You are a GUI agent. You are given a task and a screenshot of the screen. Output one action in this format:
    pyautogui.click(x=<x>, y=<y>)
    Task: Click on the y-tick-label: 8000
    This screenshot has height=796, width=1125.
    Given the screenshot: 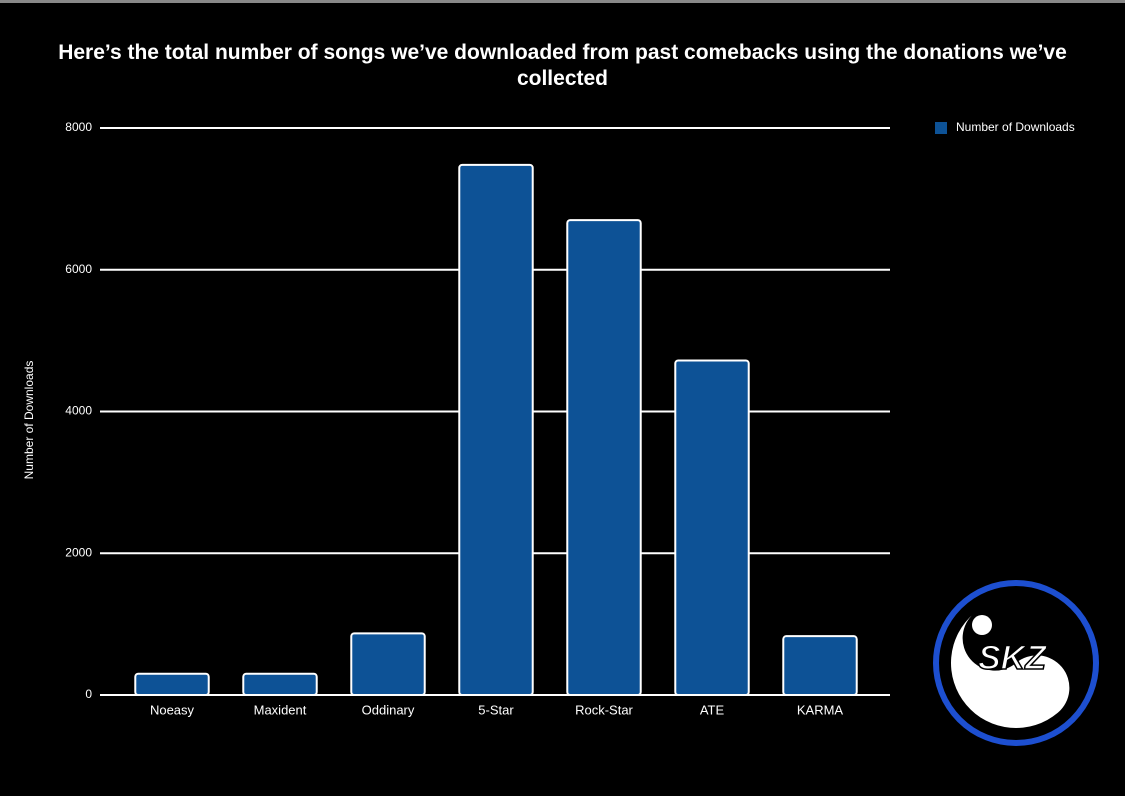 What is the action you would take?
    pyautogui.click(x=78, y=127)
    